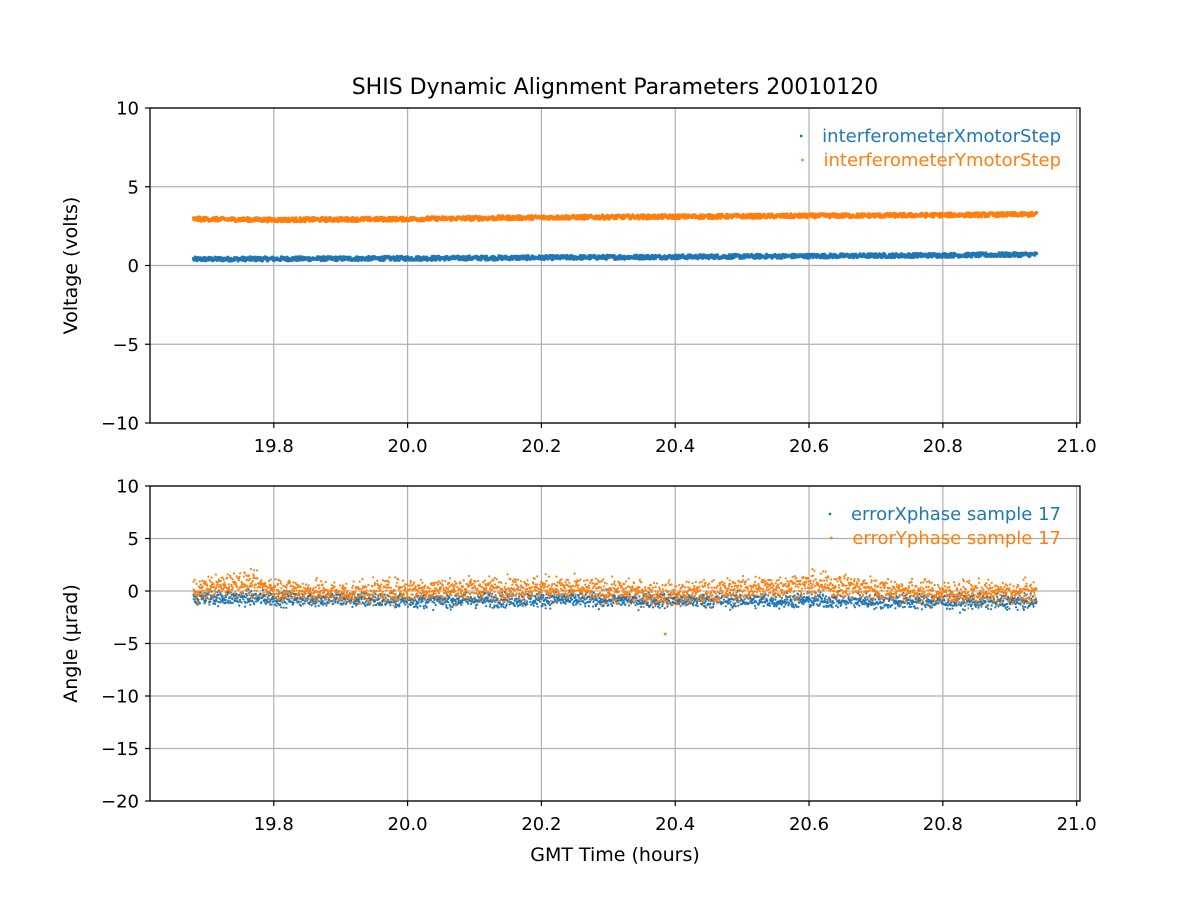 The width and height of the screenshot is (1200, 900). I want to click on legend-marker, so click(801, 136).